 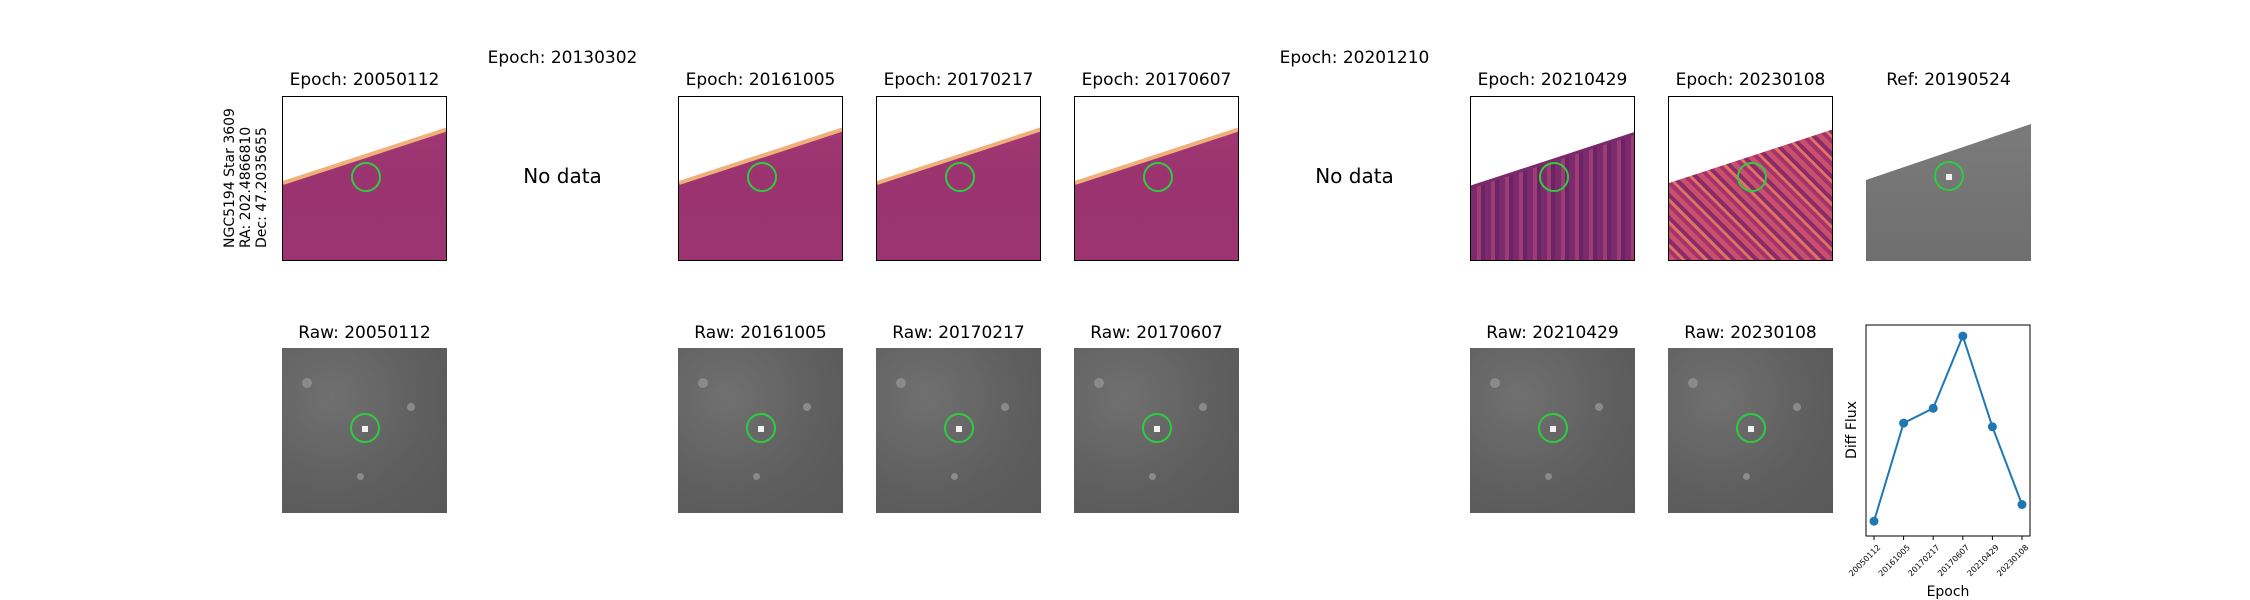 What do you see at coordinates (1948, 80) in the screenshot?
I see `ref-title: Ref: 20190524` at bounding box center [1948, 80].